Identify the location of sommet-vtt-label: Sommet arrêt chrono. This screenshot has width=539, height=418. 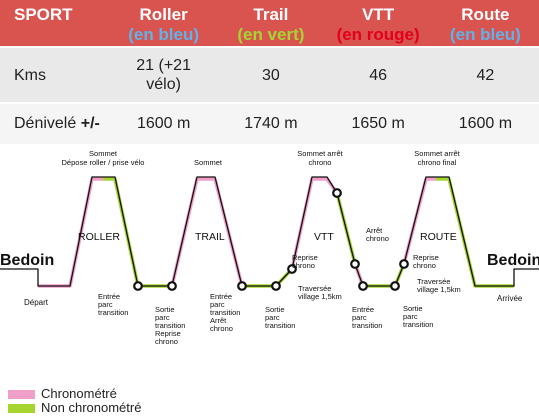
(320, 158).